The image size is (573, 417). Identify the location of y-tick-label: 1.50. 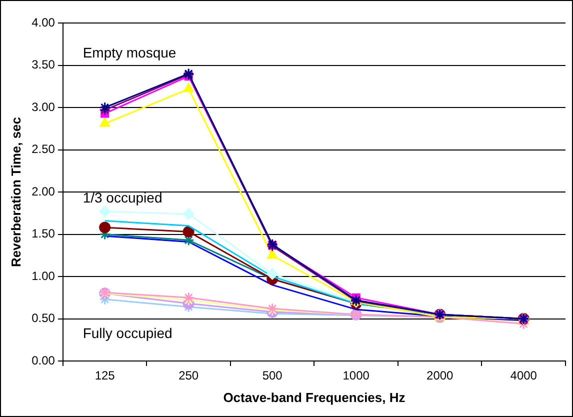
(44, 233).